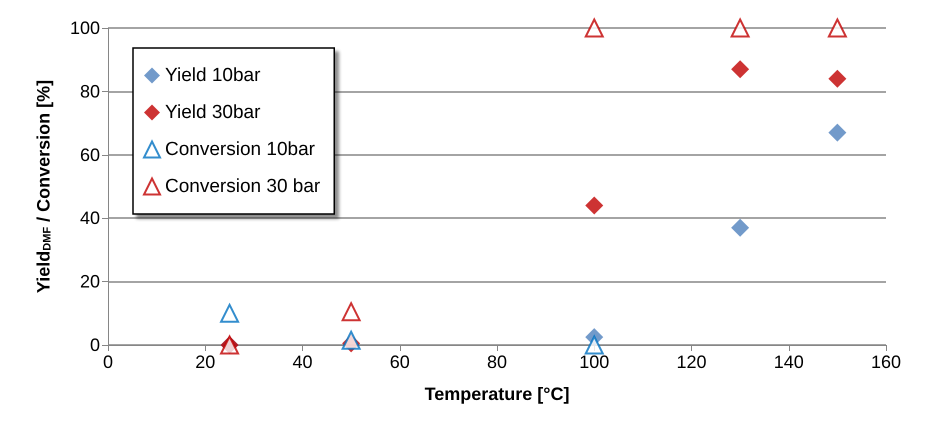  Describe the element at coordinates (90, 91) in the screenshot. I see `y-tick-label: 80` at that location.